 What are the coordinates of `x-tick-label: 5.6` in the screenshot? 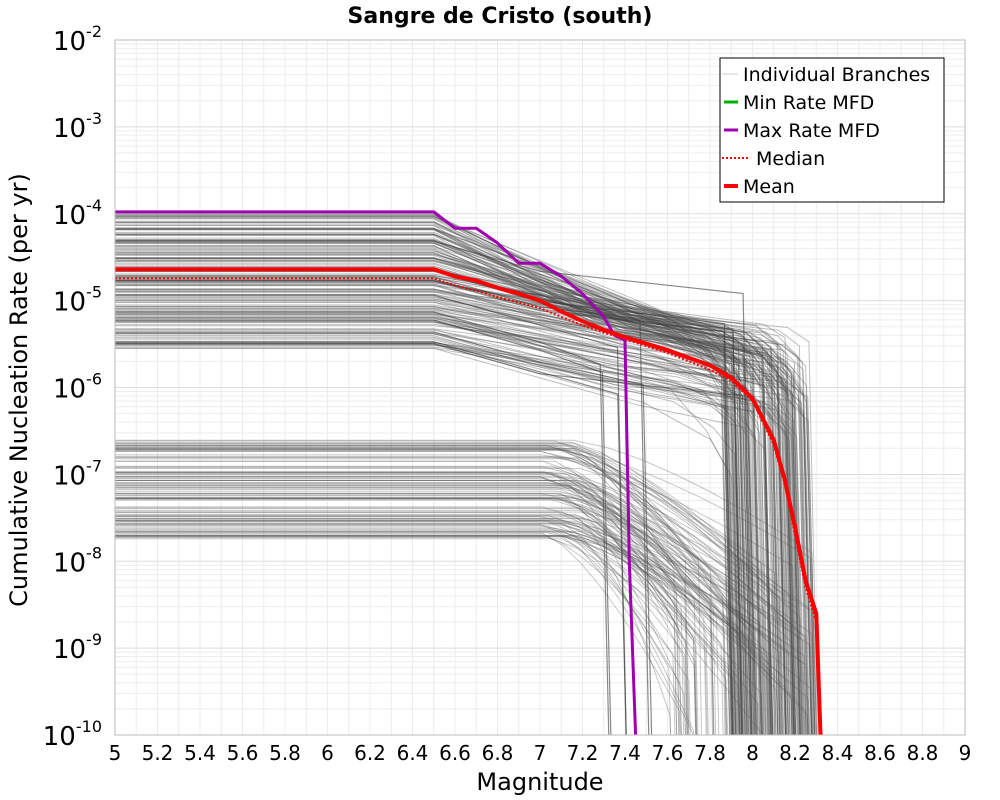 It's located at (243, 753).